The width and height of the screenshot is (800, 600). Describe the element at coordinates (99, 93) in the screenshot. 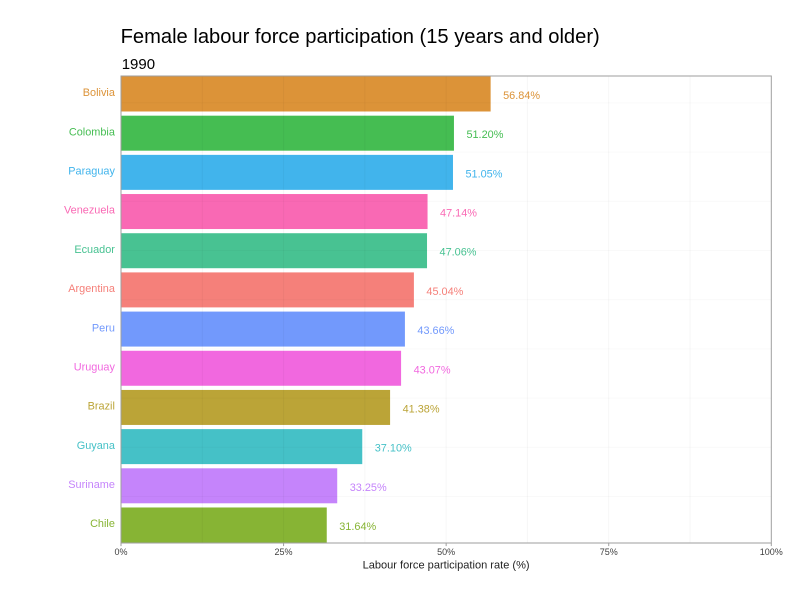

I see `svg-text: Bolivia` at that location.